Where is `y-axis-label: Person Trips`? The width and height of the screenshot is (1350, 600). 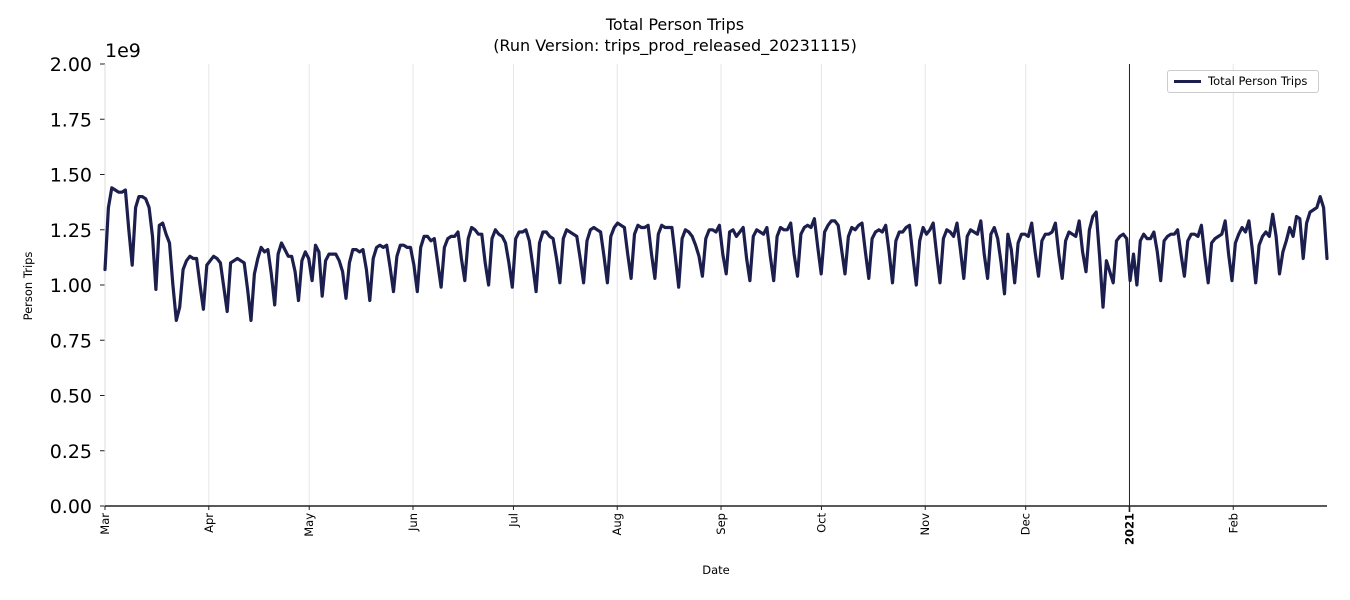 y-axis-label: Person Trips is located at coordinates (28, 286).